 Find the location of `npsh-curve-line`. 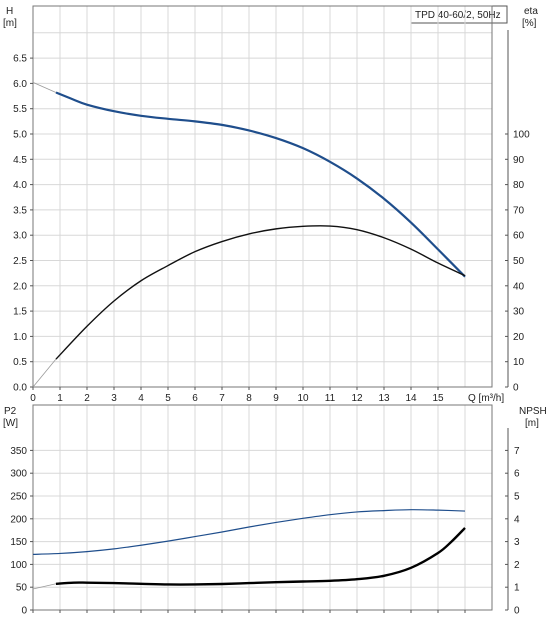

npsh-curve-line is located at coordinates (260, 556).